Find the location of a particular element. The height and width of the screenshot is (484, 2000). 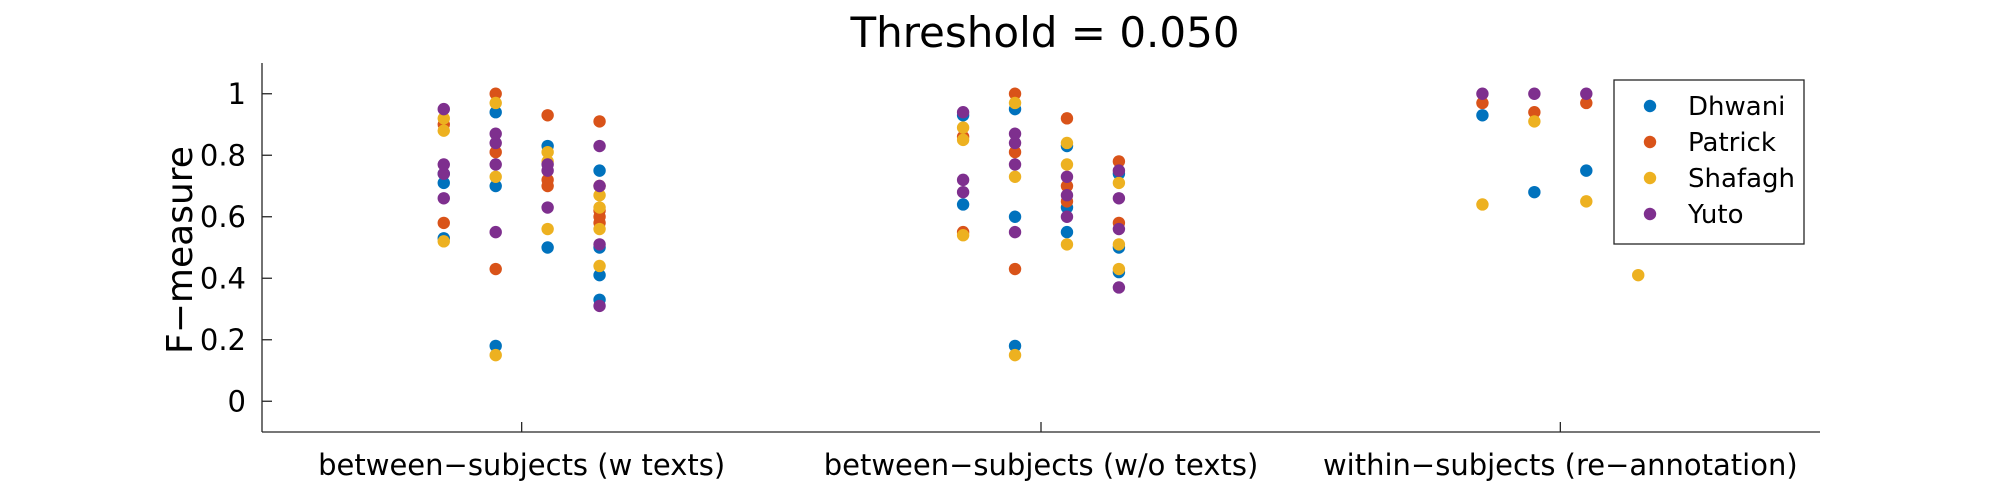

y-tick-label: 1 is located at coordinates (237, 94).